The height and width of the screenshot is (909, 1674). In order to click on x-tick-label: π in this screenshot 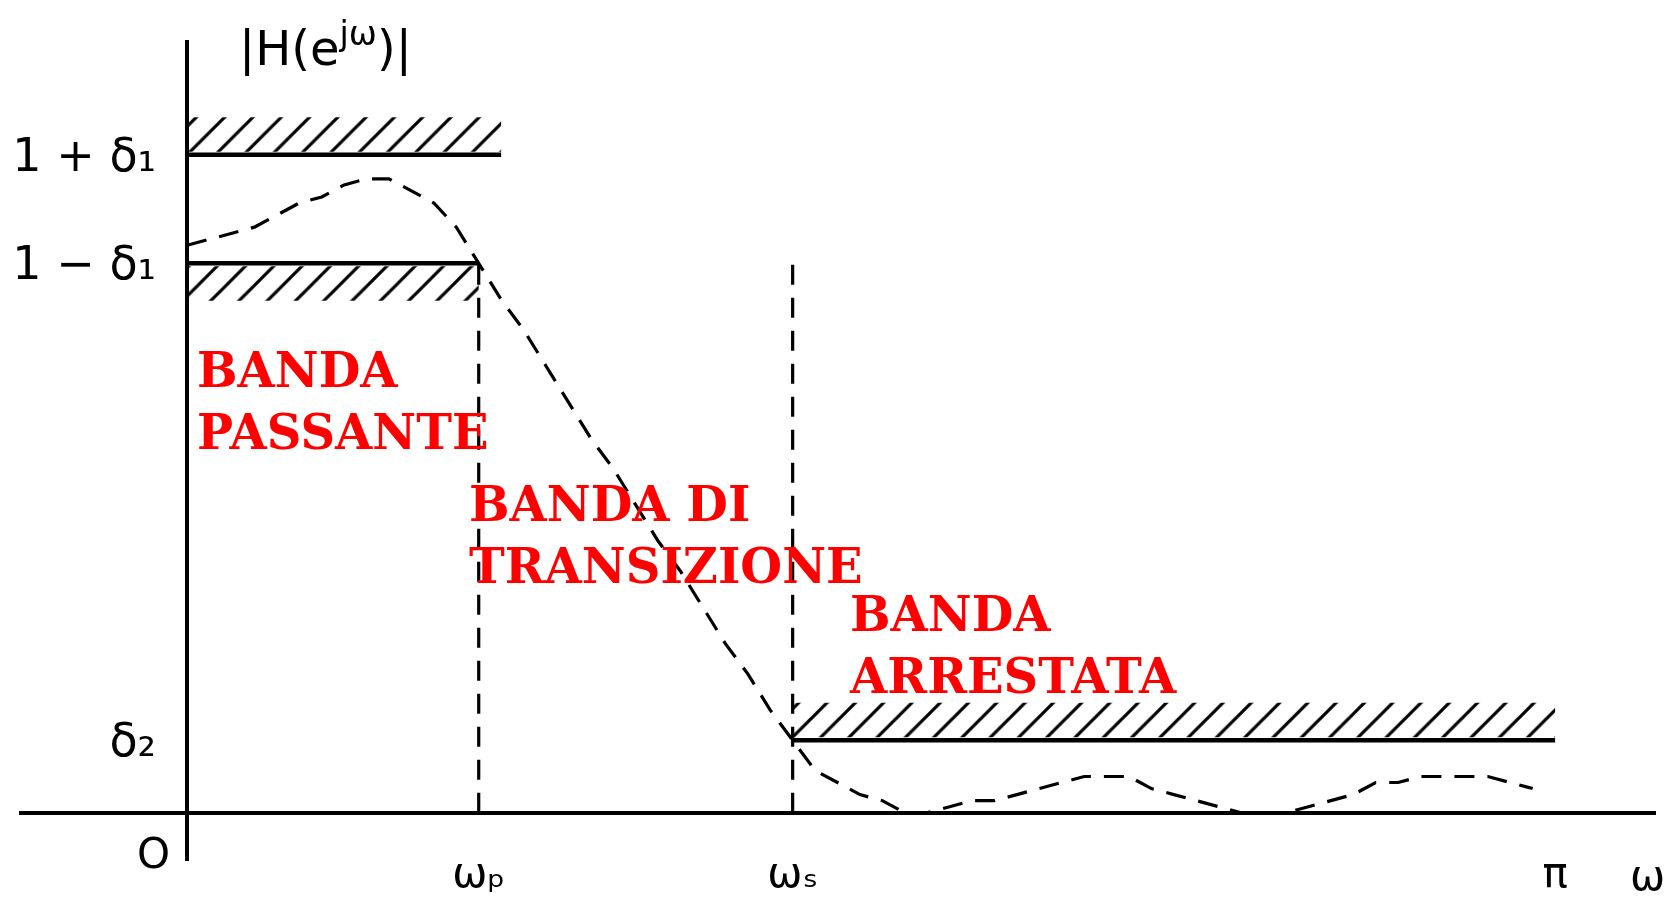, I will do `click(1555, 873)`.